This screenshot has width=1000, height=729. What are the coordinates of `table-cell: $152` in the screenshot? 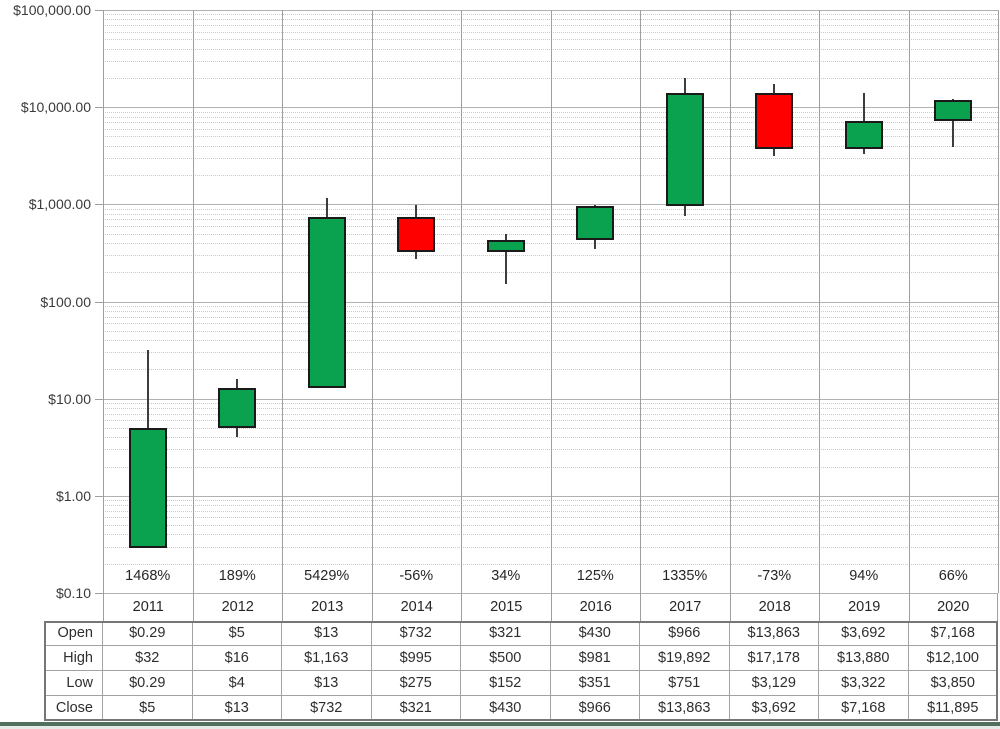 It's located at (506, 683).